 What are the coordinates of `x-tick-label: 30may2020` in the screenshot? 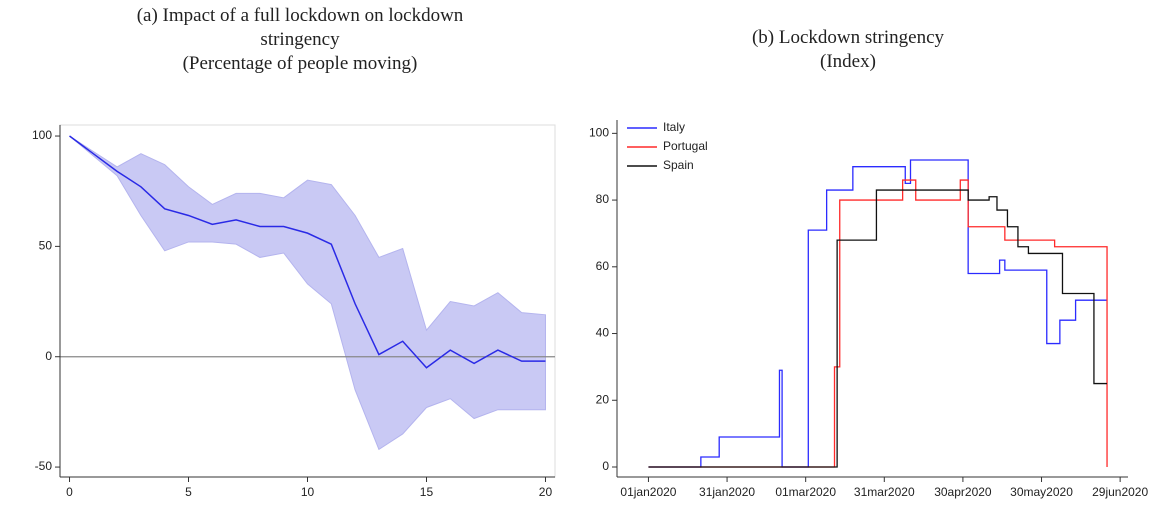 It's located at (1041, 492).